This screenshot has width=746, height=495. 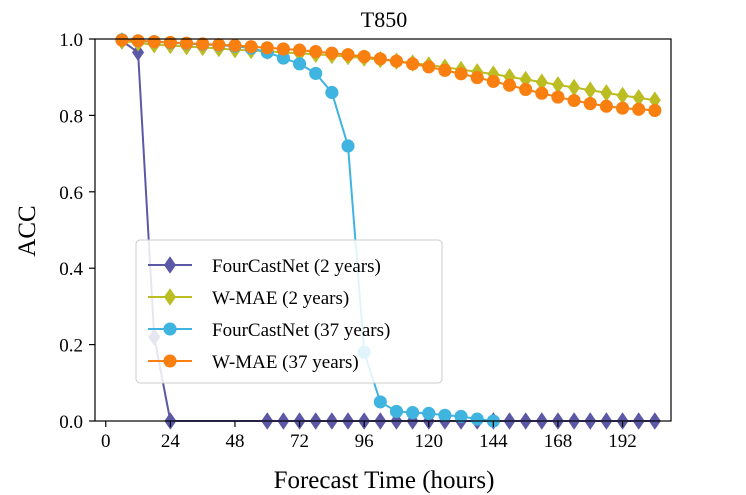 I want to click on y-tick-label: 1.0, so click(x=71, y=40).